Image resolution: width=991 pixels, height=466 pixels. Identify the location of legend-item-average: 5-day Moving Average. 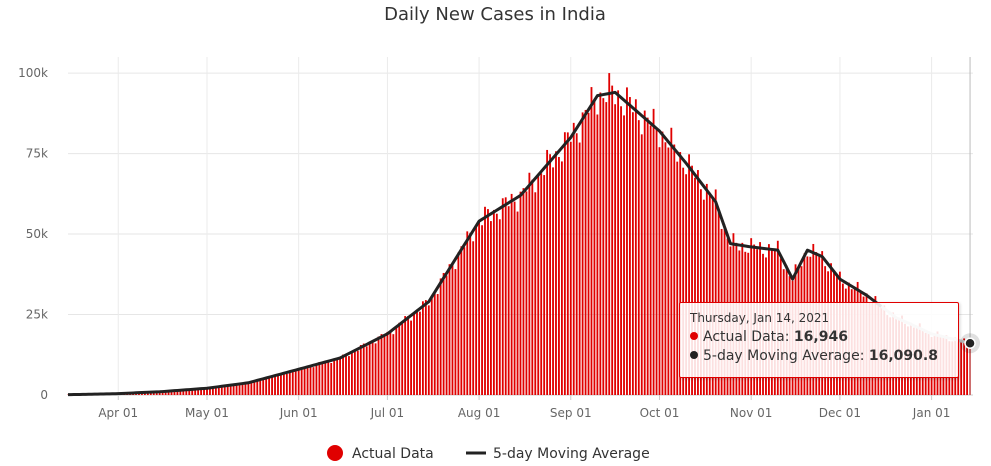
(558, 454).